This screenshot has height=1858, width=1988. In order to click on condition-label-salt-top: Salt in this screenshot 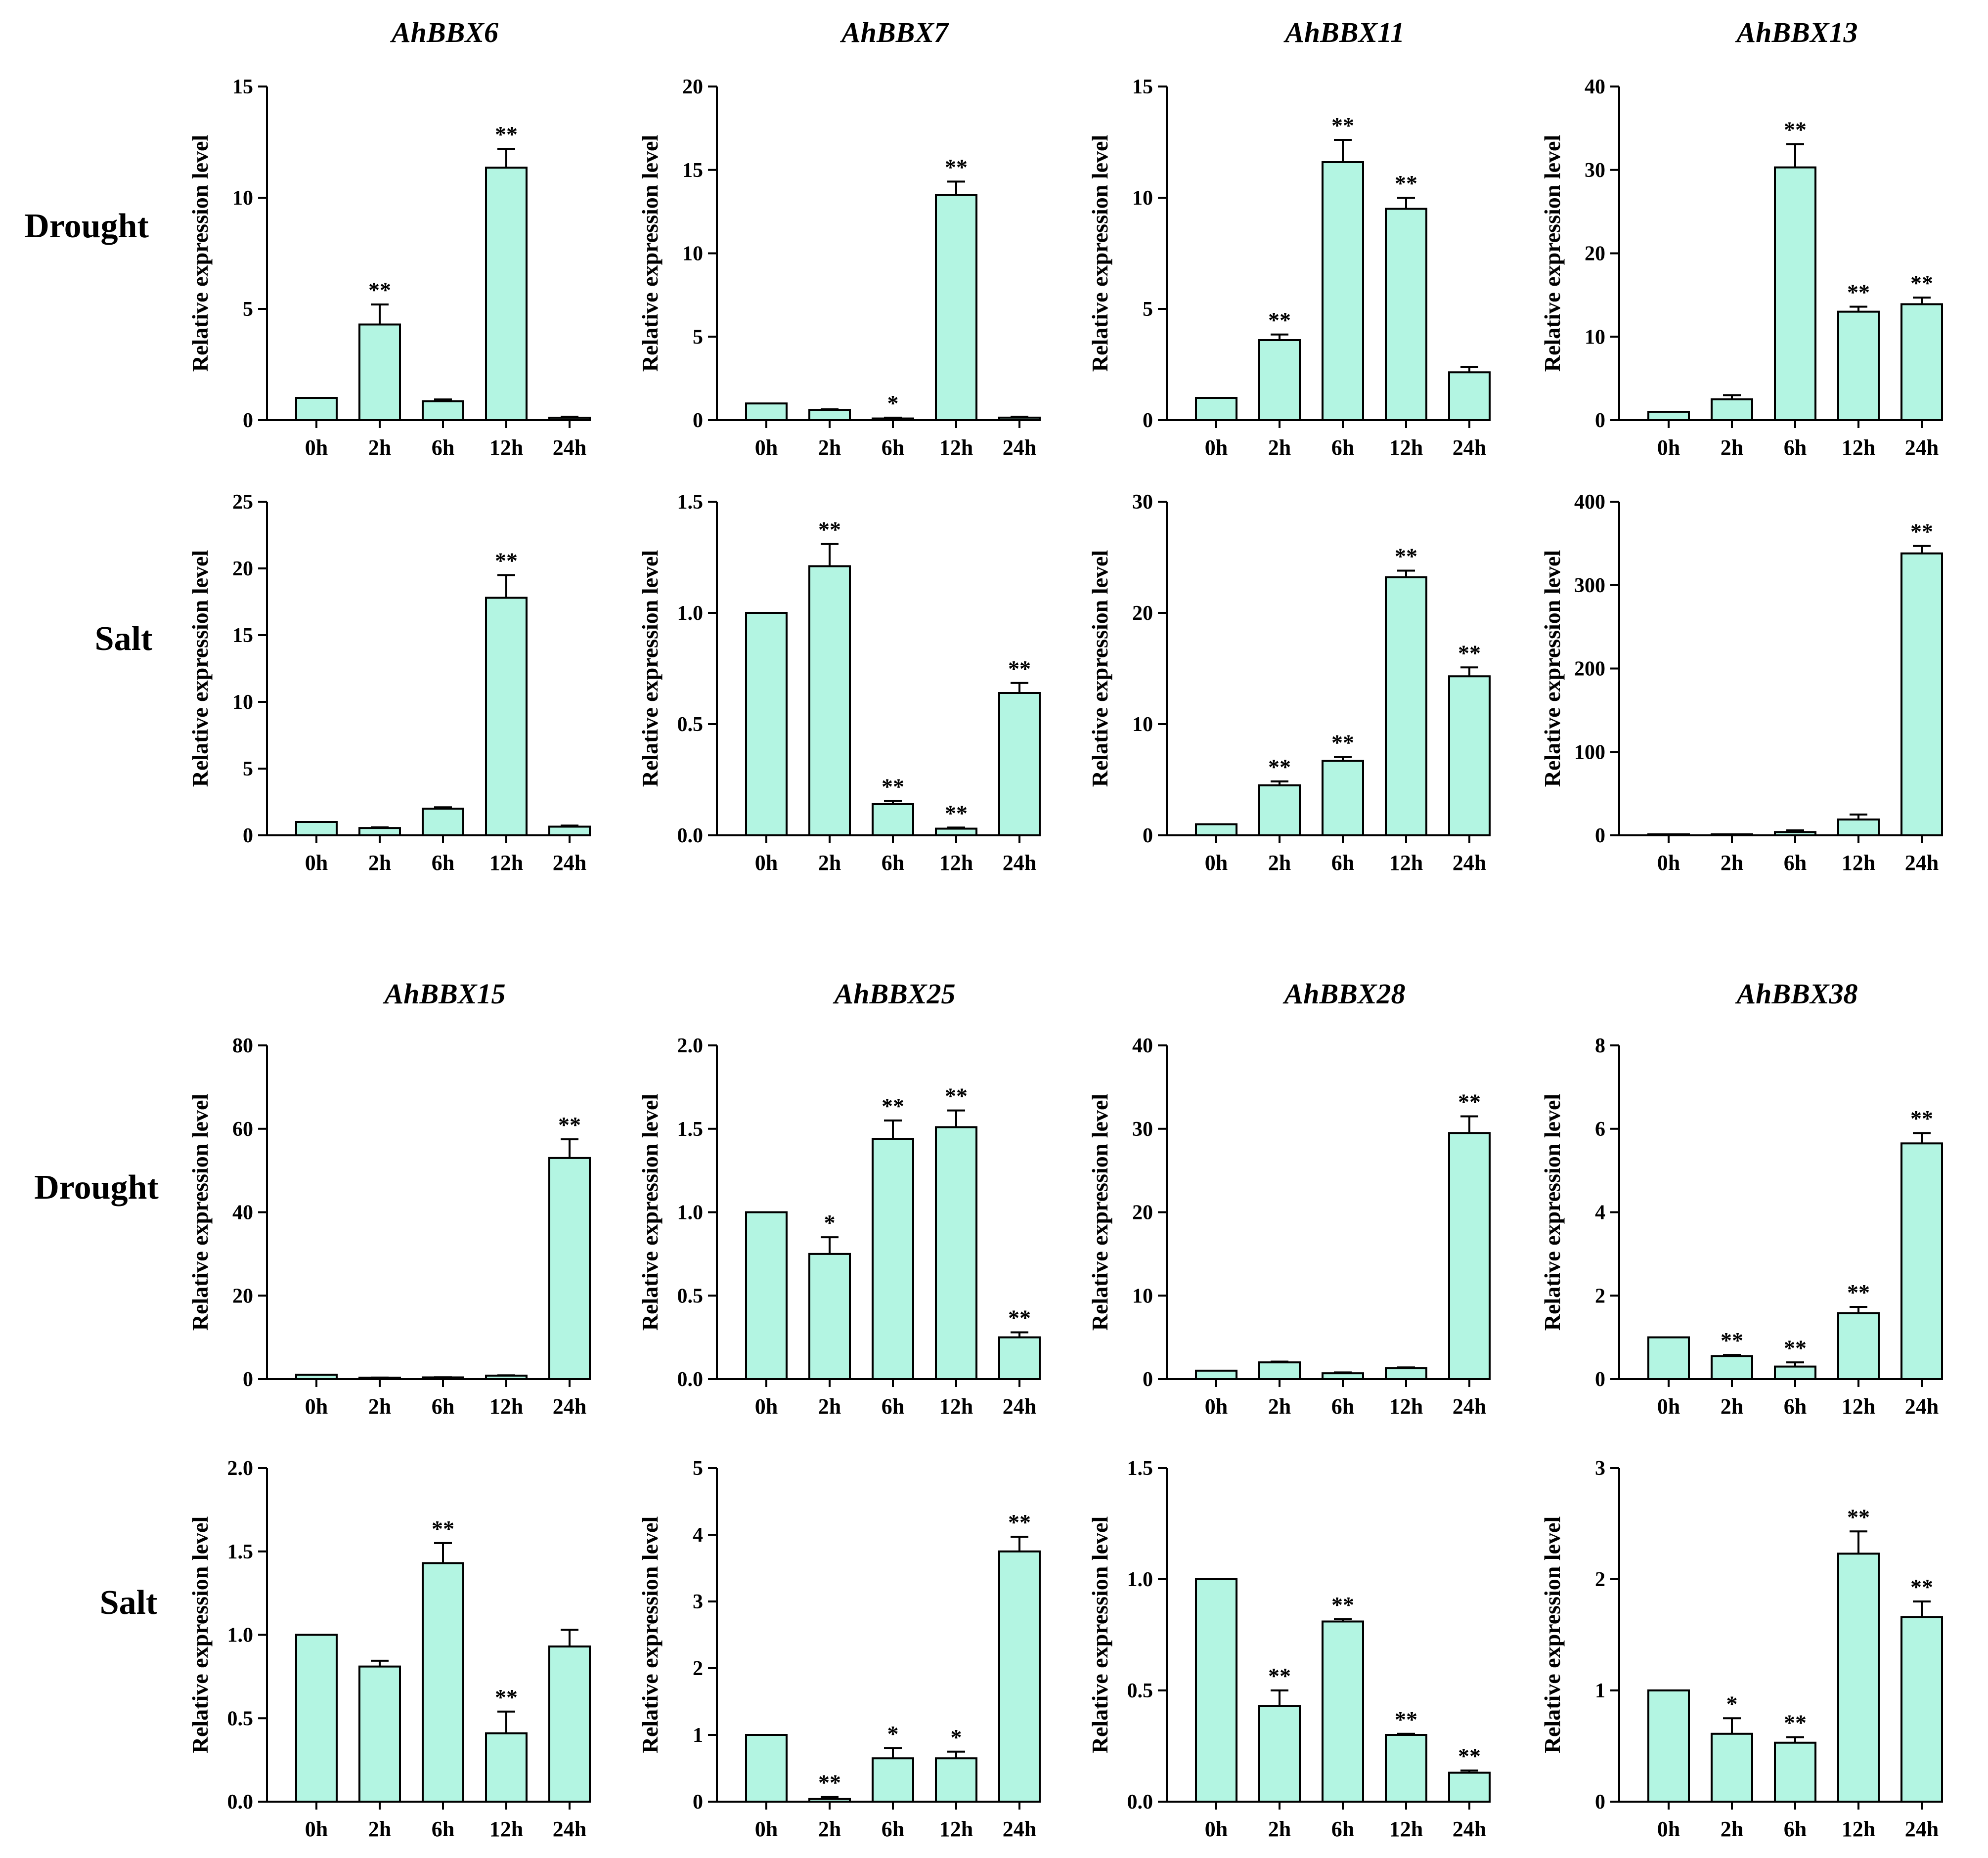, I will do `click(124, 639)`.